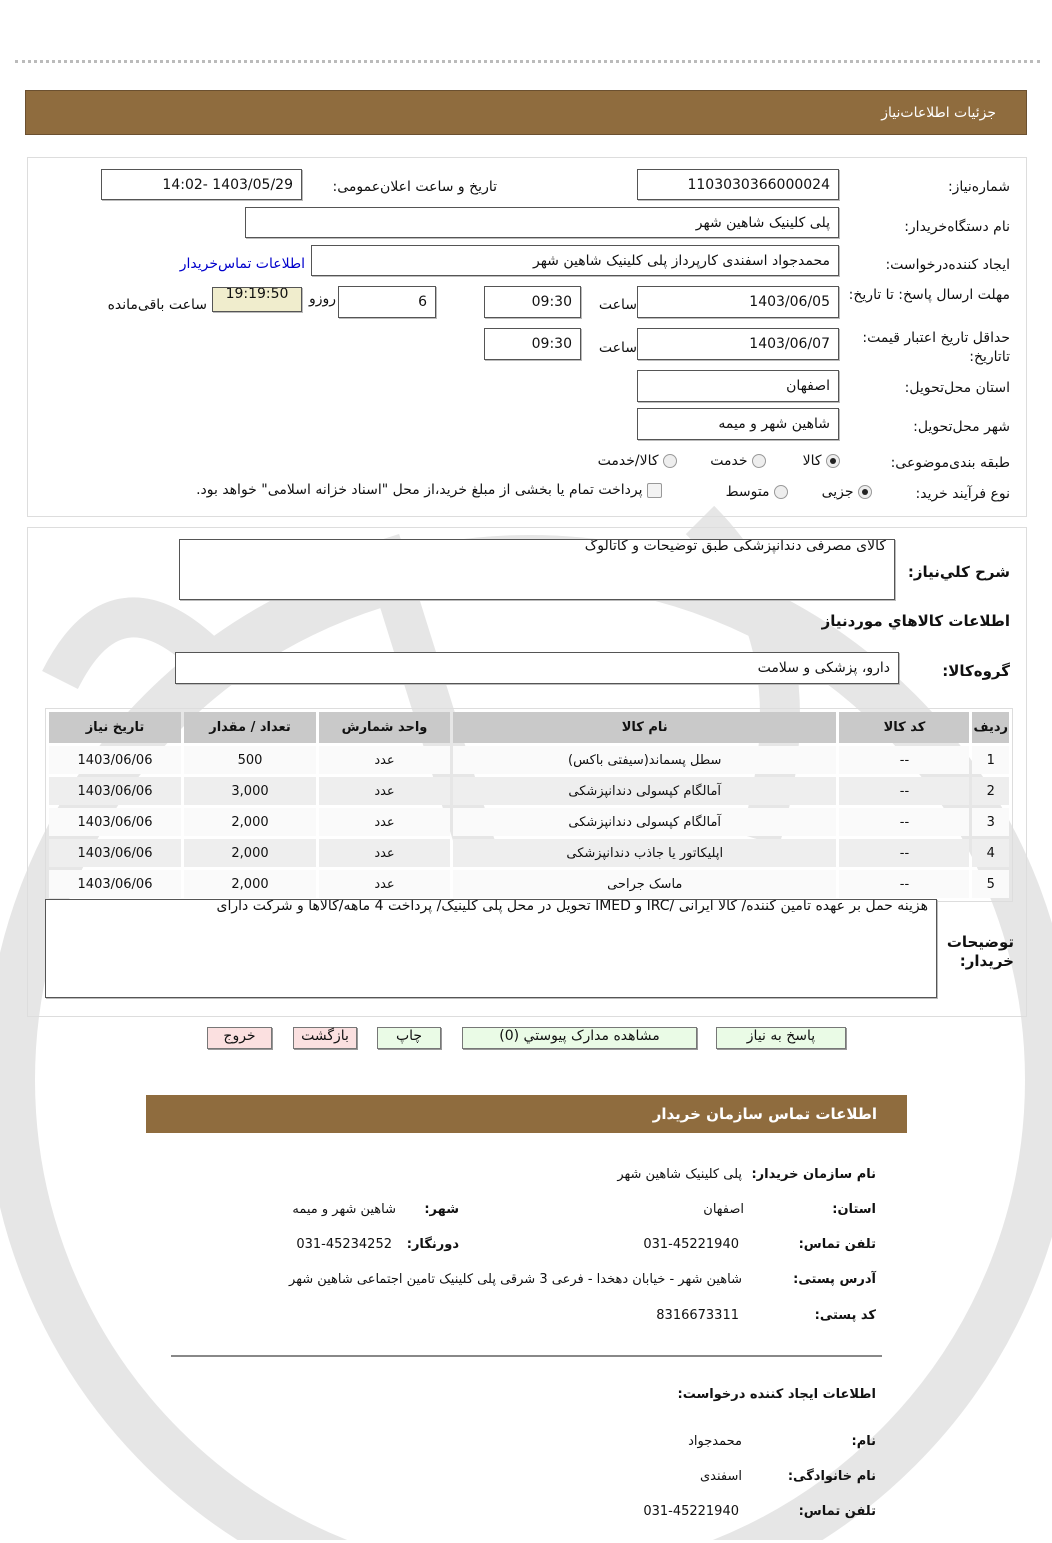 This screenshot has width=1052, height=1543. Describe the element at coordinates (250, 884) in the screenshot. I see `cell-qty: 2,000` at that location.